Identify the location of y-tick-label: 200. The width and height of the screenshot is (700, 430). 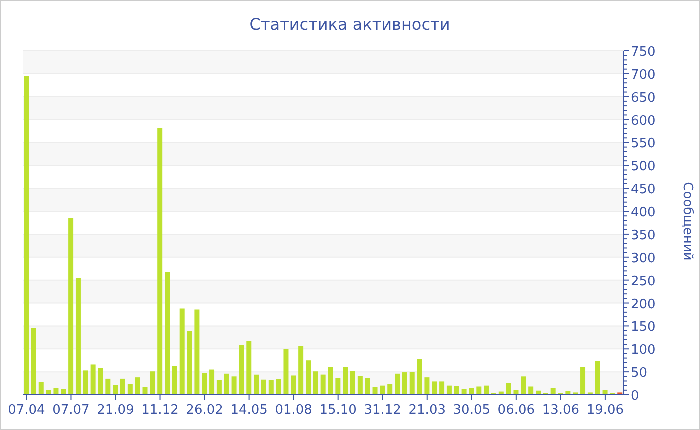
(643, 304).